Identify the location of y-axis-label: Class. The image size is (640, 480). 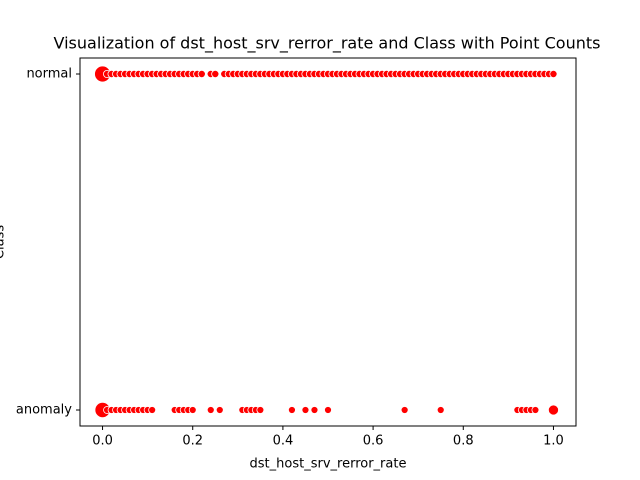
(4, 242).